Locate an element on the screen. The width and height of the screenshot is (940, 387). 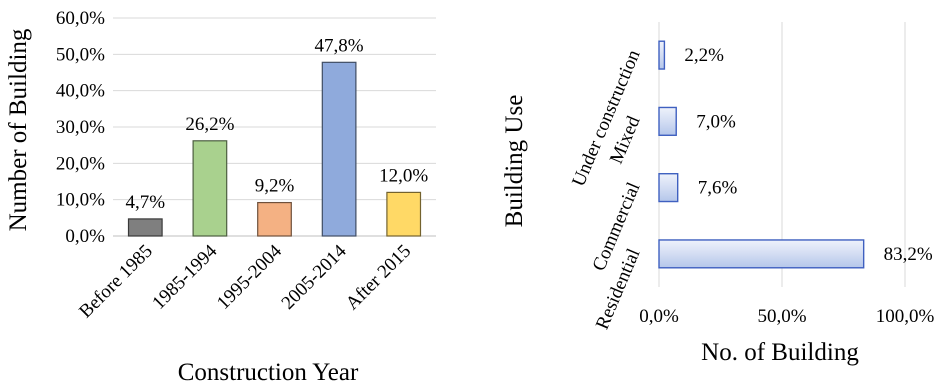
right-data-label: 7,6% is located at coordinates (718, 188).